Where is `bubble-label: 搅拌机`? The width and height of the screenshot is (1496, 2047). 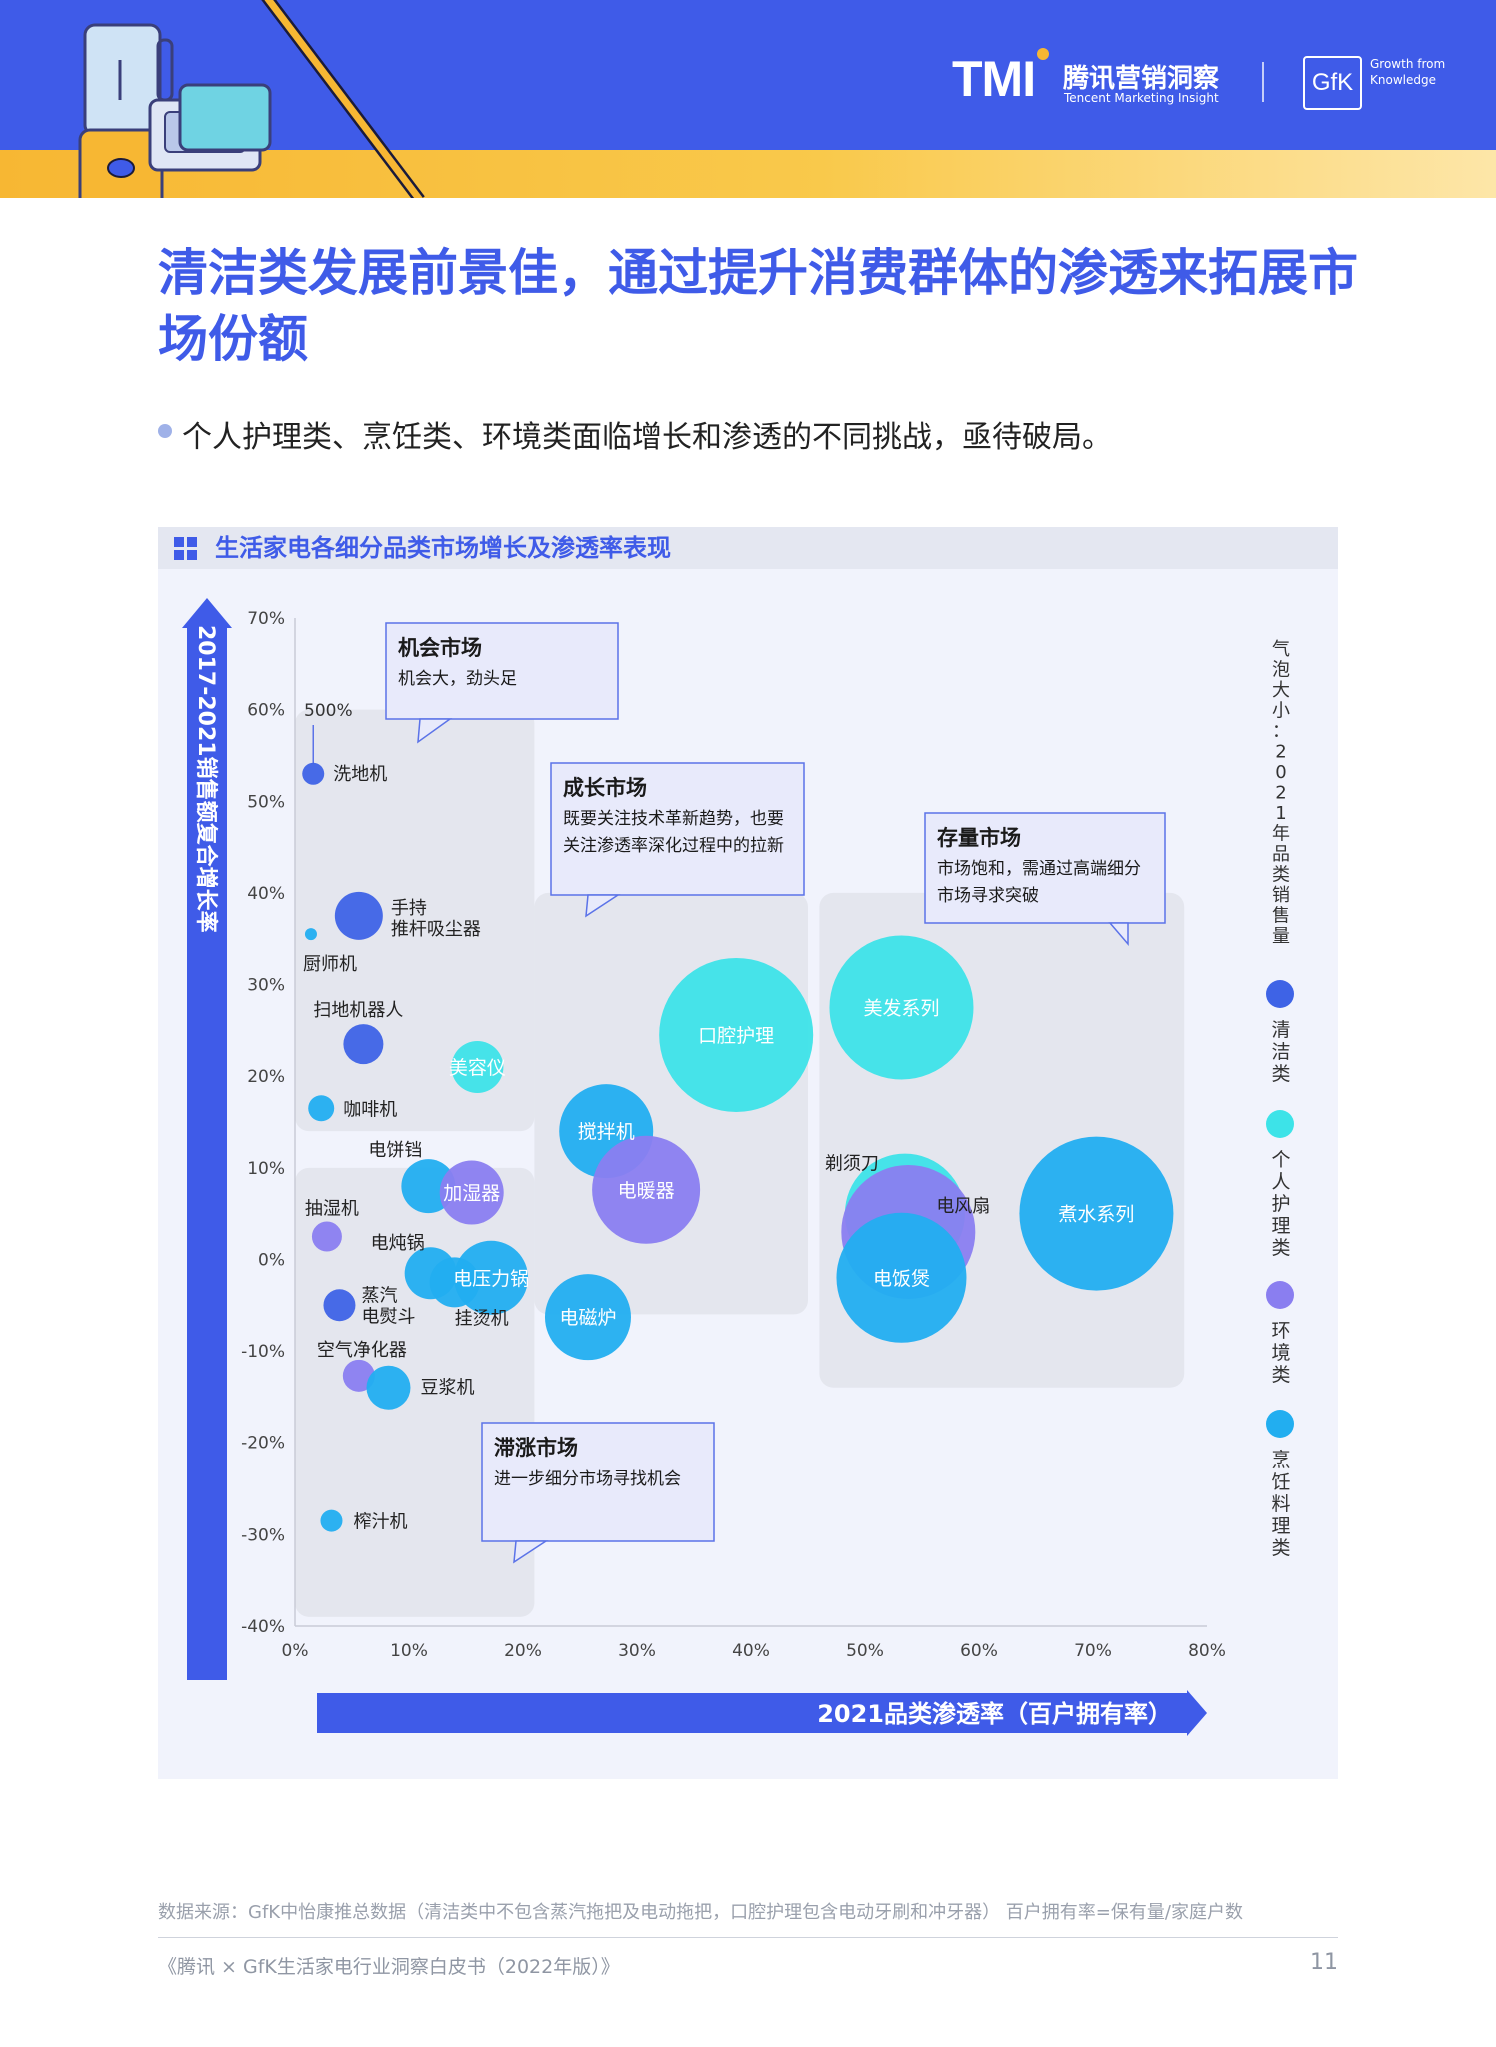 bubble-label: 搅拌机 is located at coordinates (606, 1132).